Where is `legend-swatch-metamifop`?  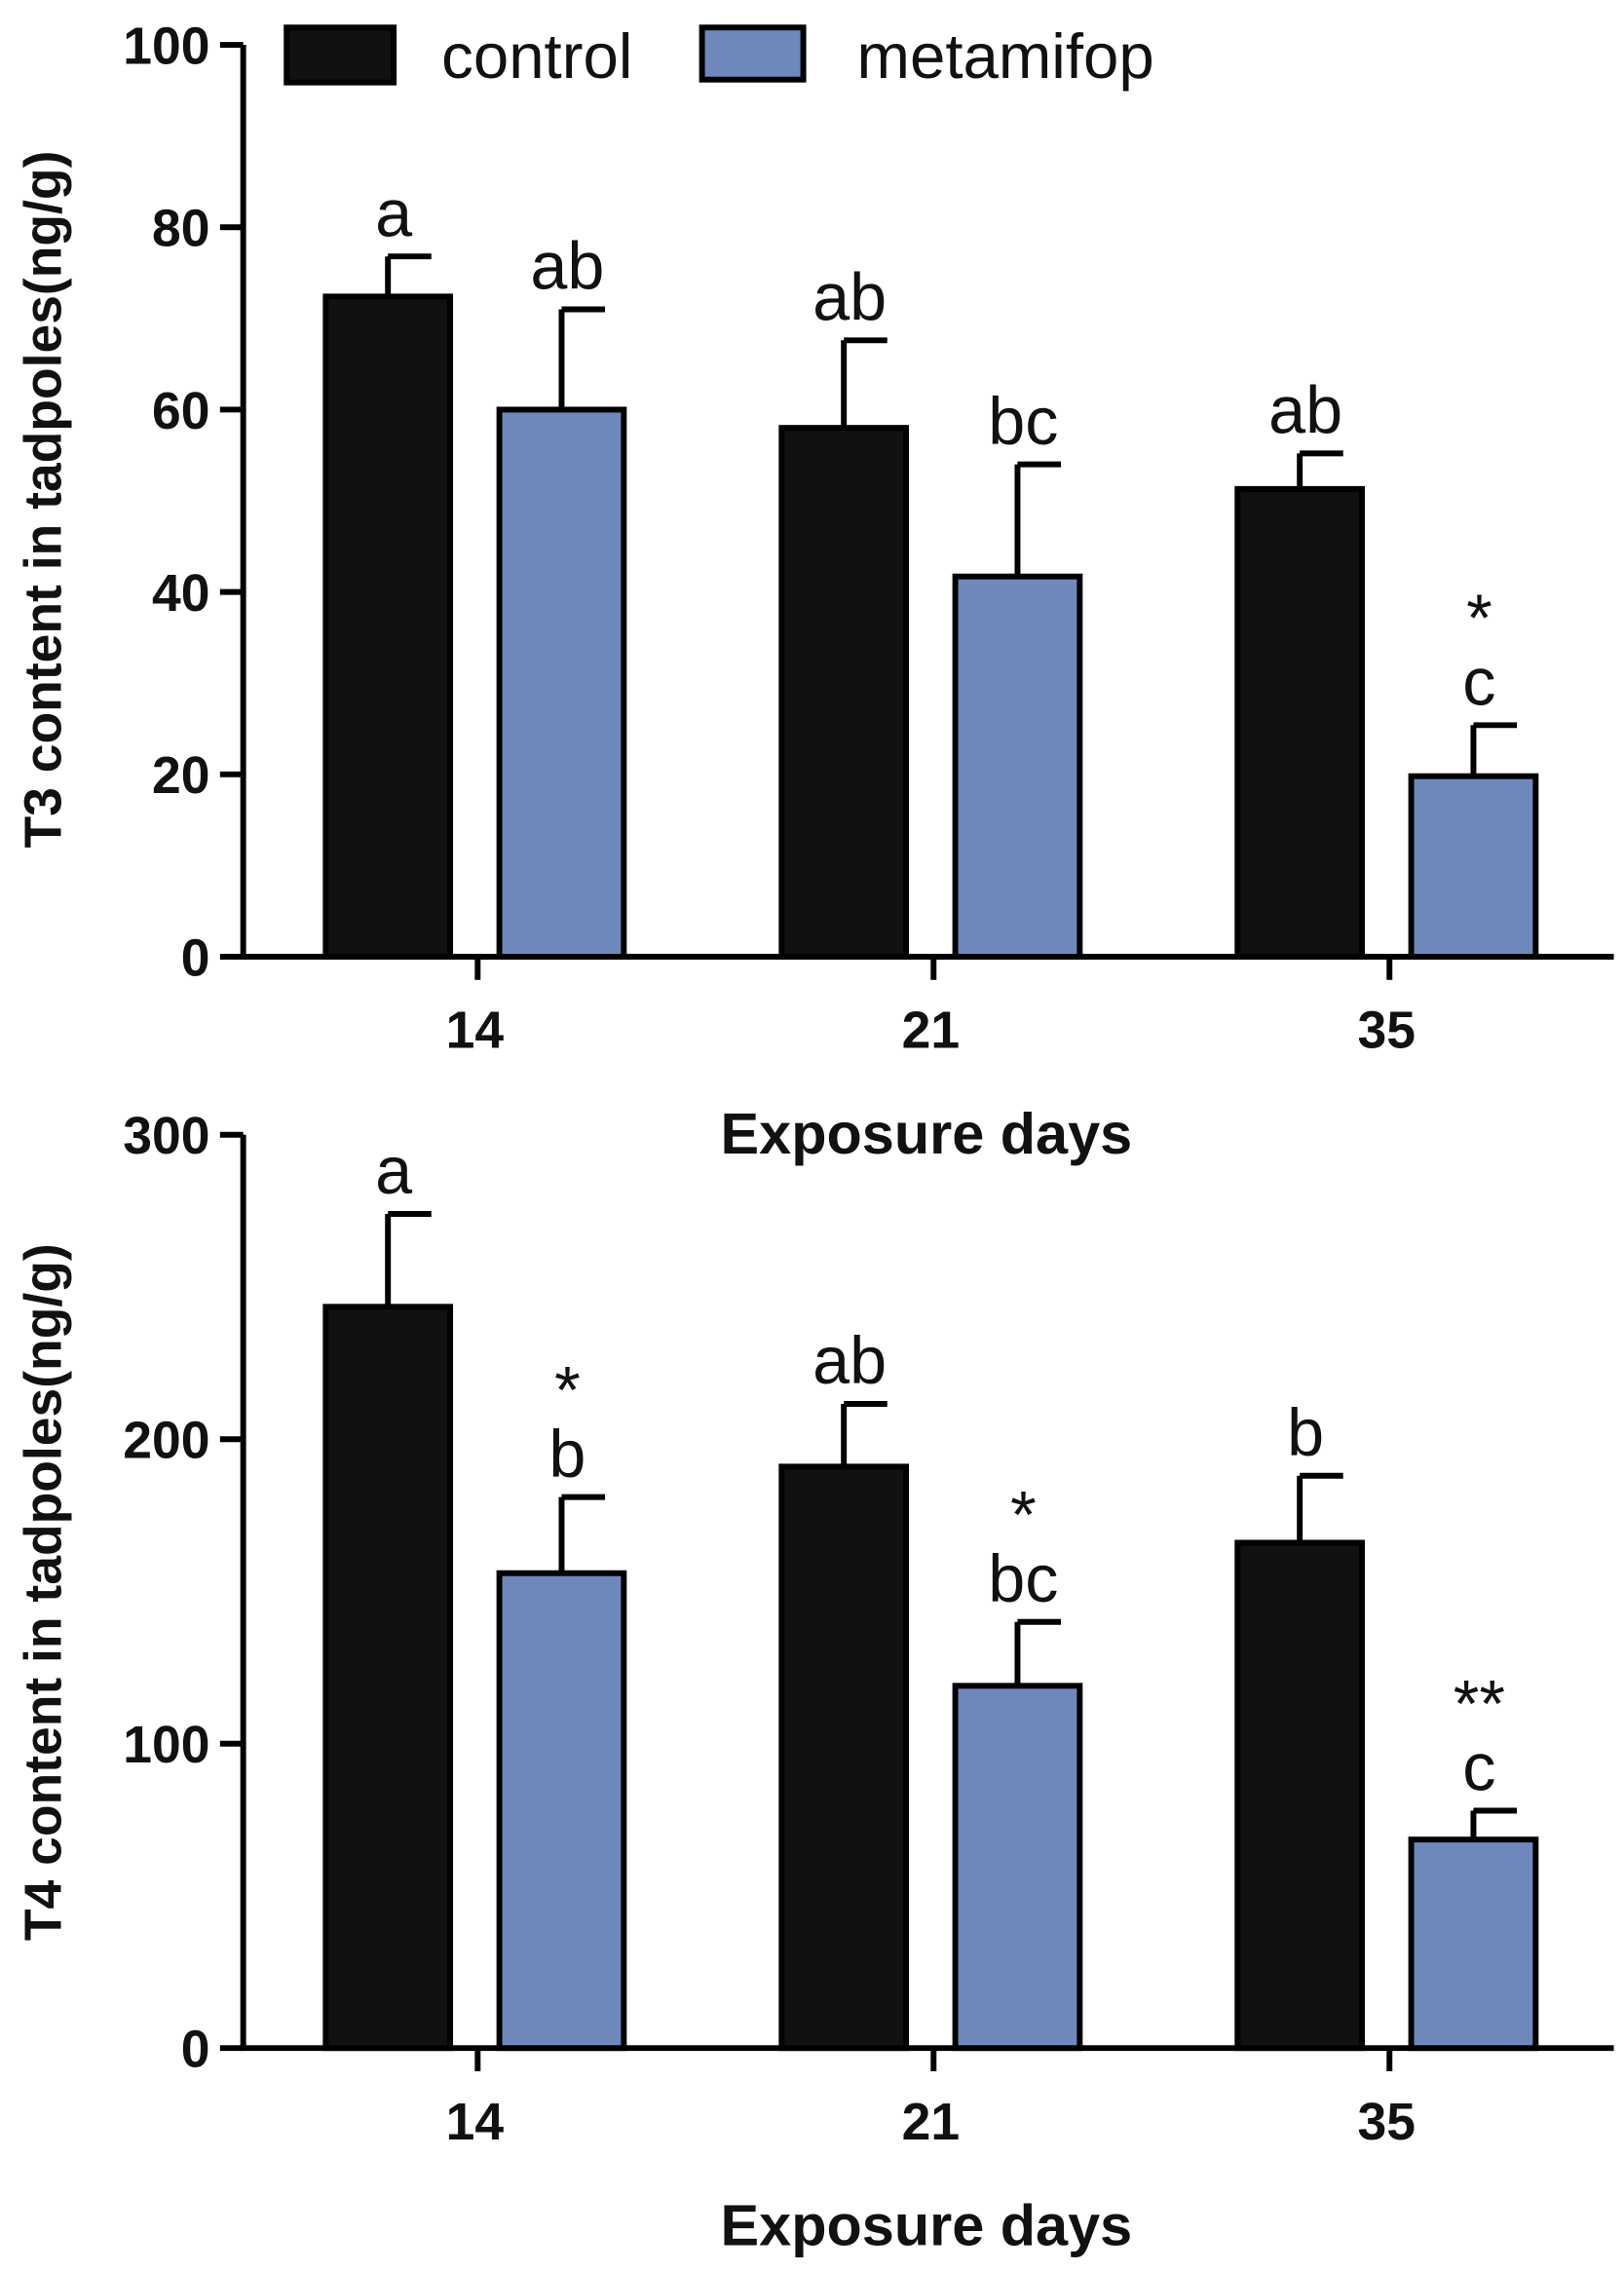 legend-swatch-metamifop is located at coordinates (753, 53).